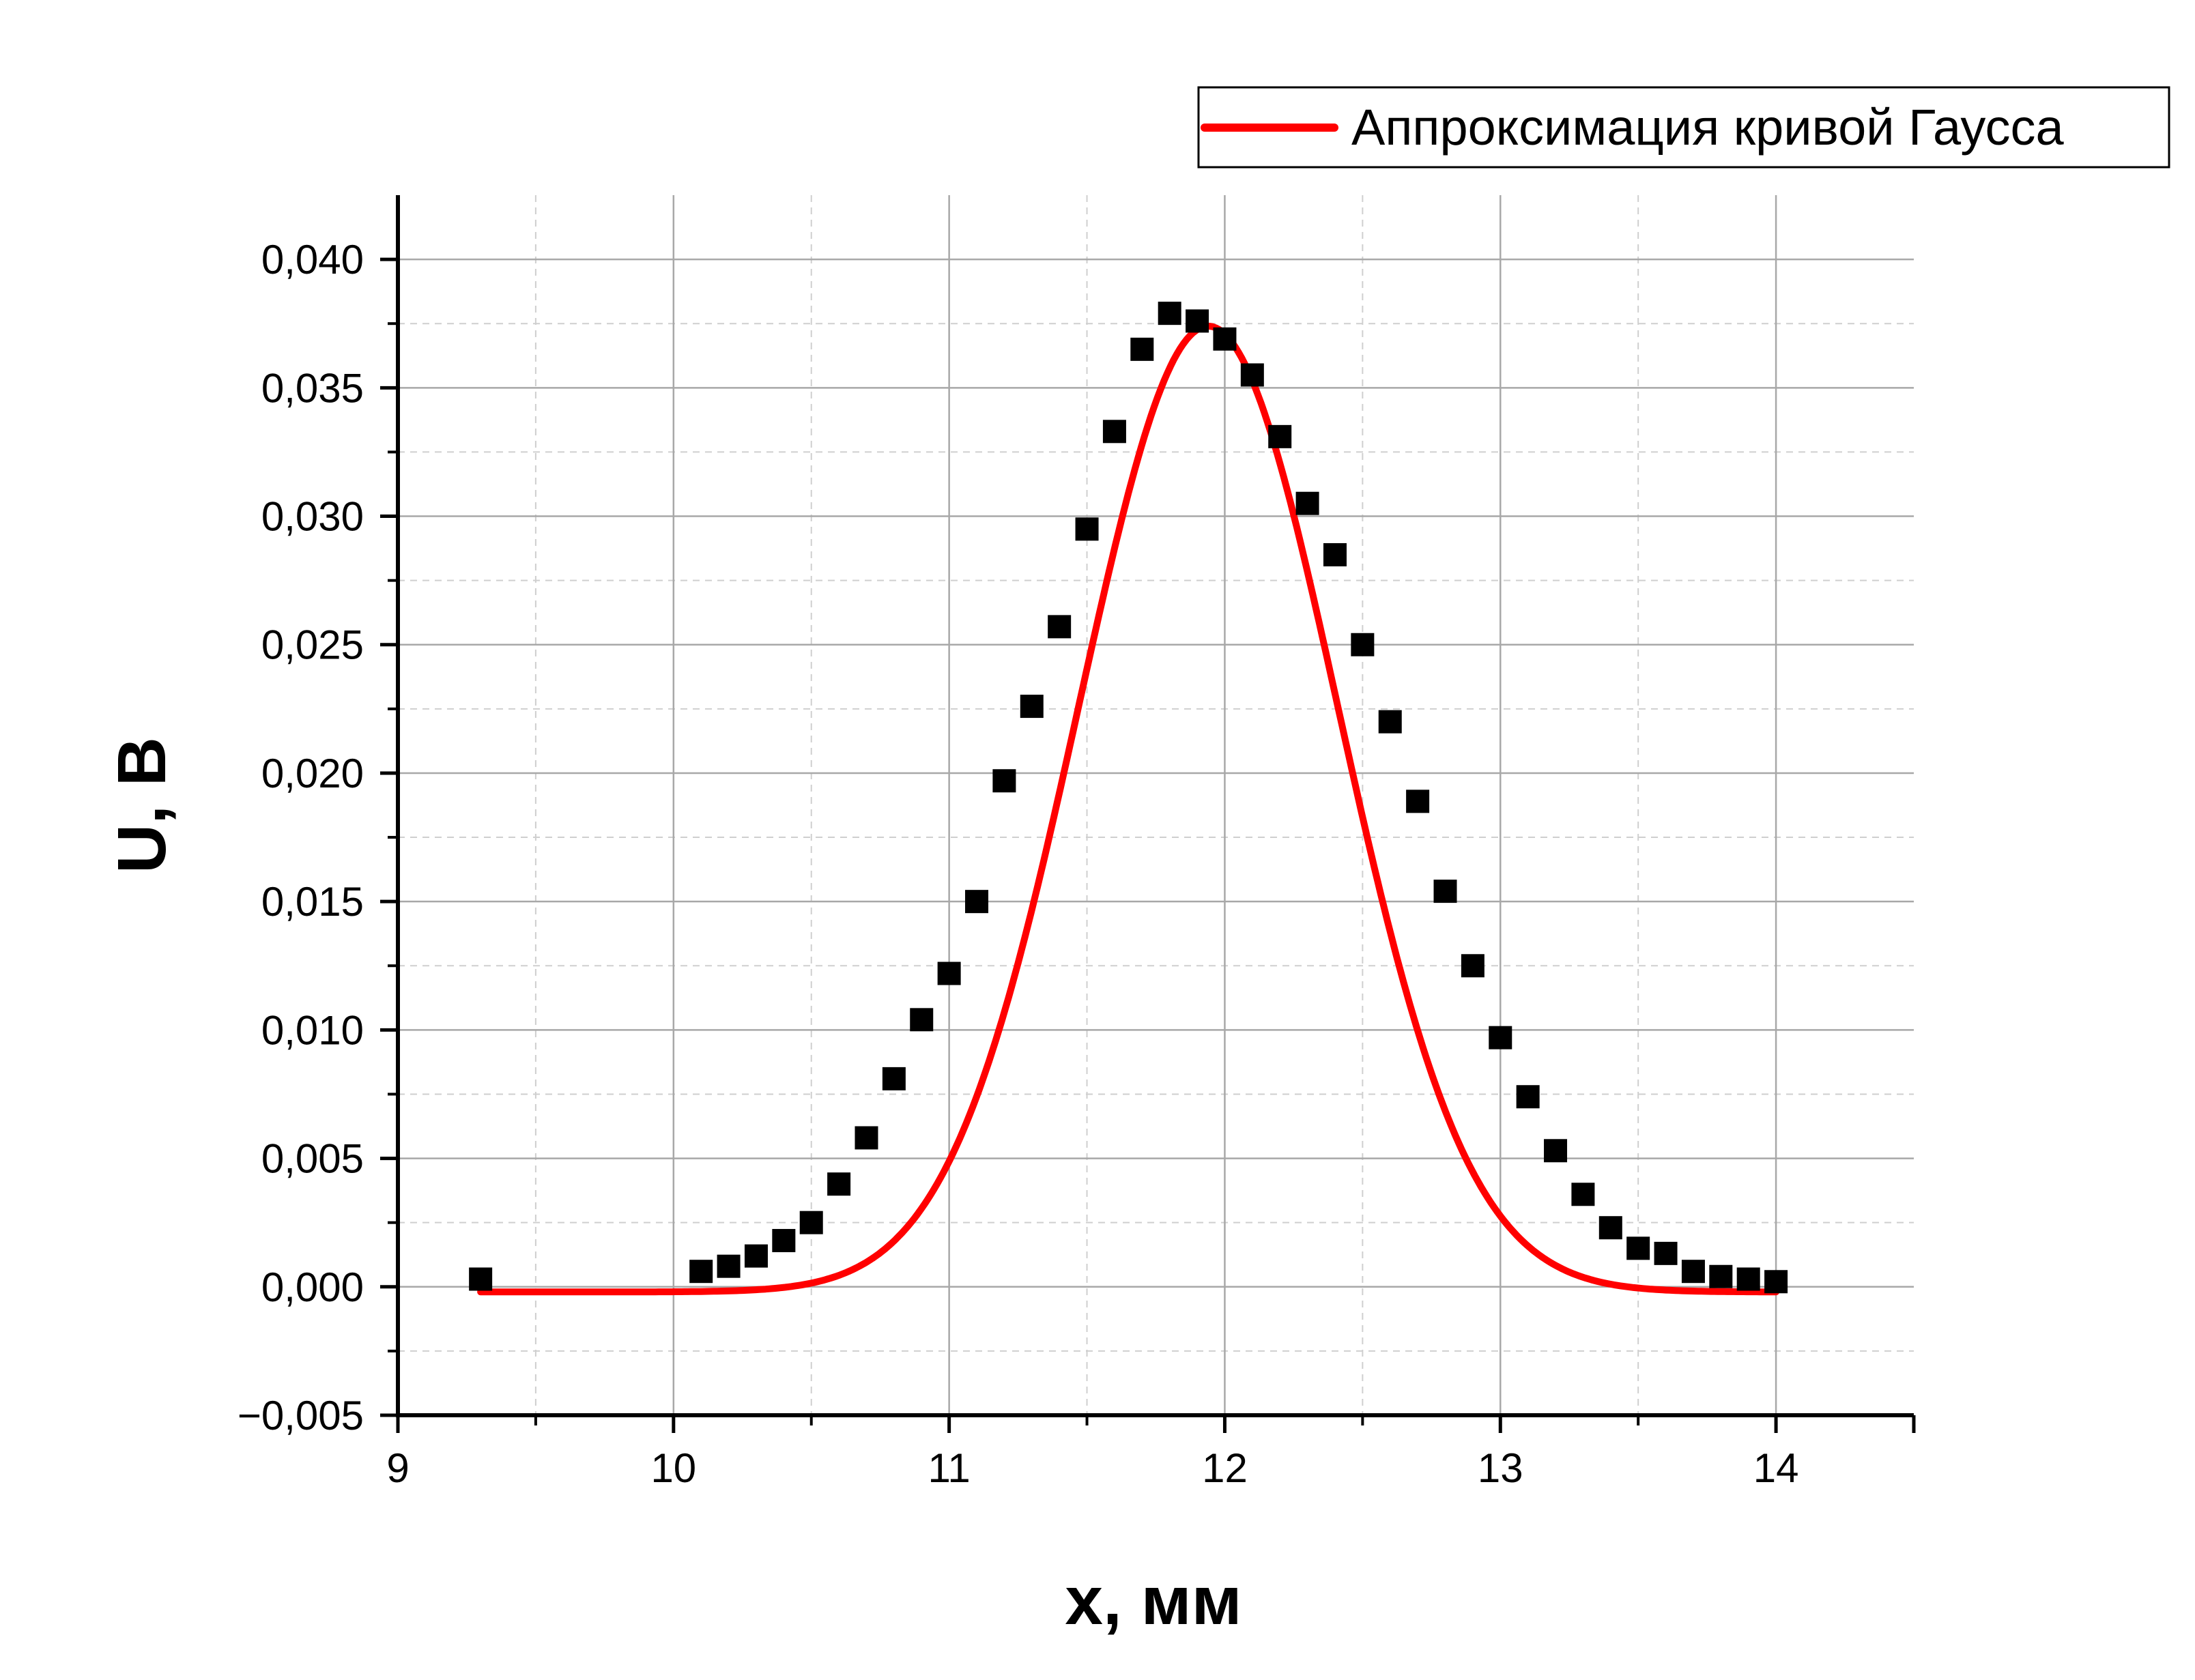 The image size is (2195, 1680). What do you see at coordinates (312, 774) in the screenshot?
I see `y-tick-label: 0,020` at bounding box center [312, 774].